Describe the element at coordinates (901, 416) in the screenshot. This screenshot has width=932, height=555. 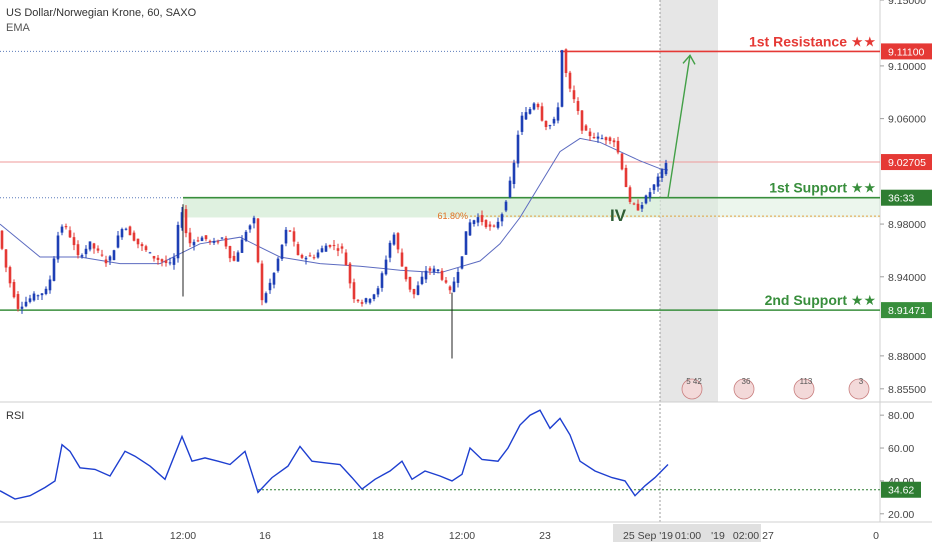
I see `rsi-y-tick-label: 80.00` at that location.